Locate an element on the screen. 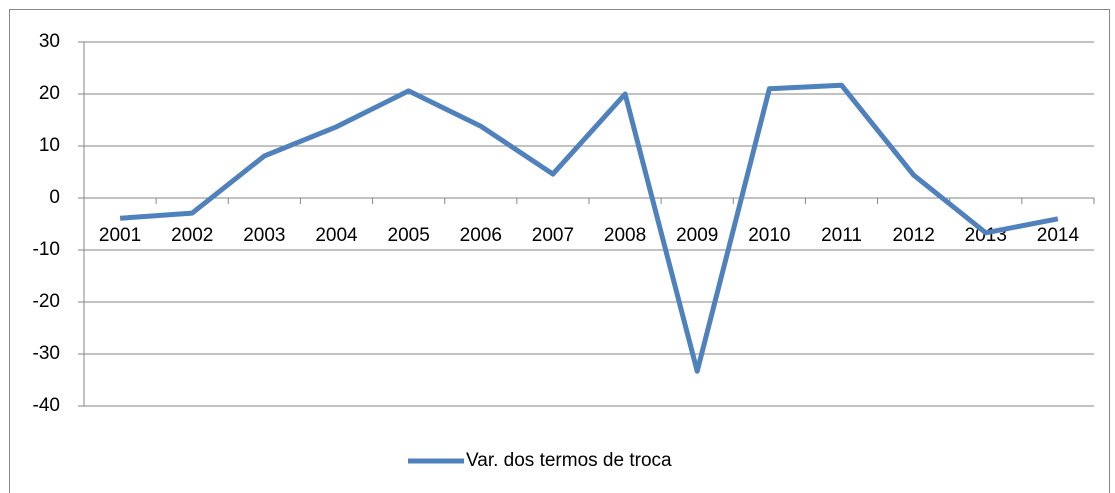  x-tick-label: 2009 is located at coordinates (697, 235).